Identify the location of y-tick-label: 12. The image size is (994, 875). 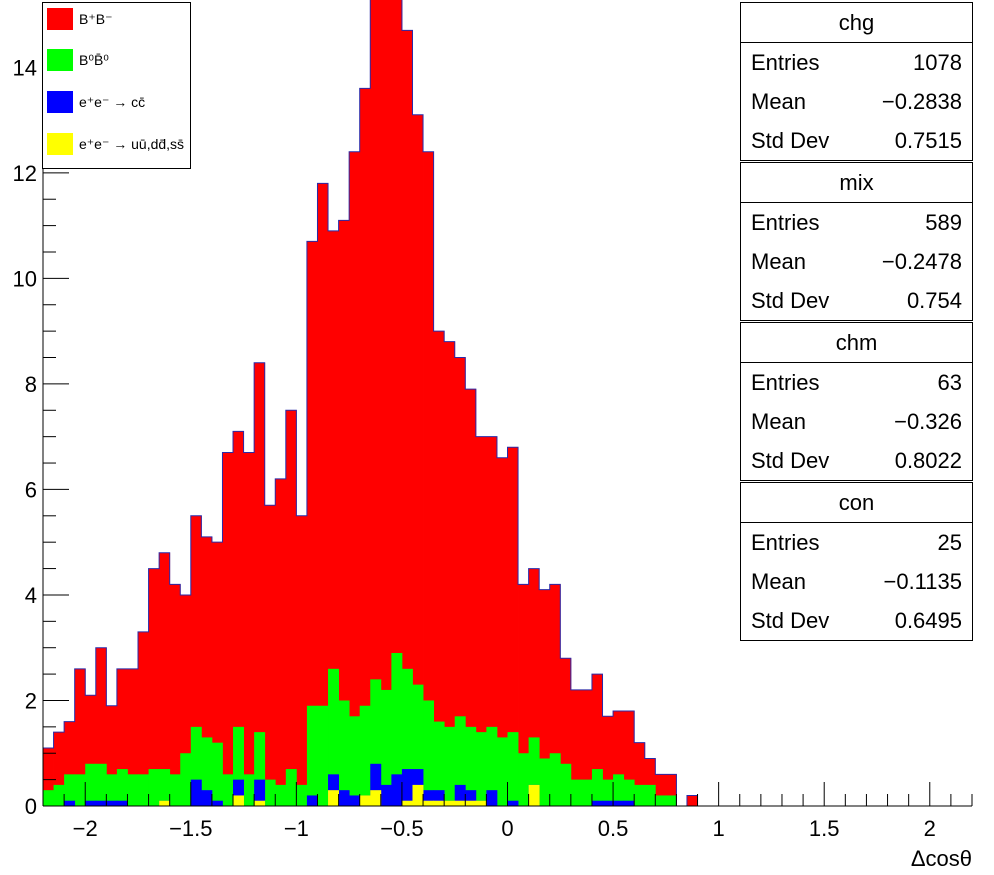
(25, 173).